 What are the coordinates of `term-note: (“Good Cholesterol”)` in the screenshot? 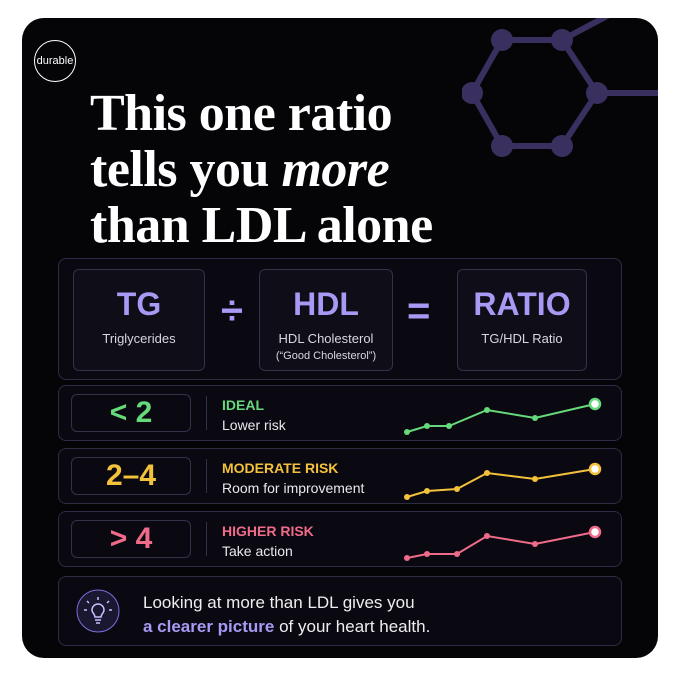 It's located at (326, 356).